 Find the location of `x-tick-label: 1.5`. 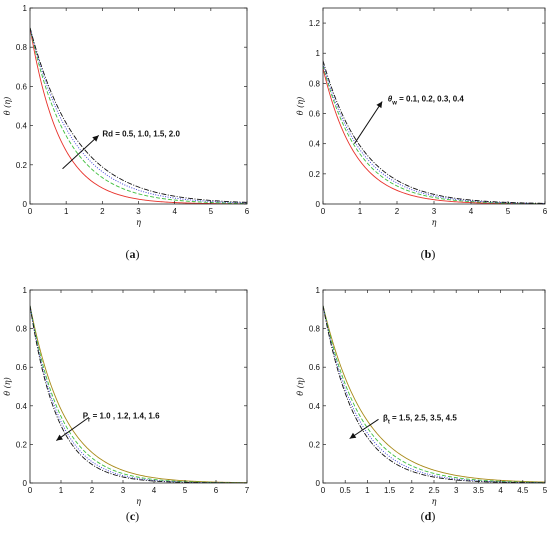

x-tick-label: 1.5 is located at coordinates (390, 490).